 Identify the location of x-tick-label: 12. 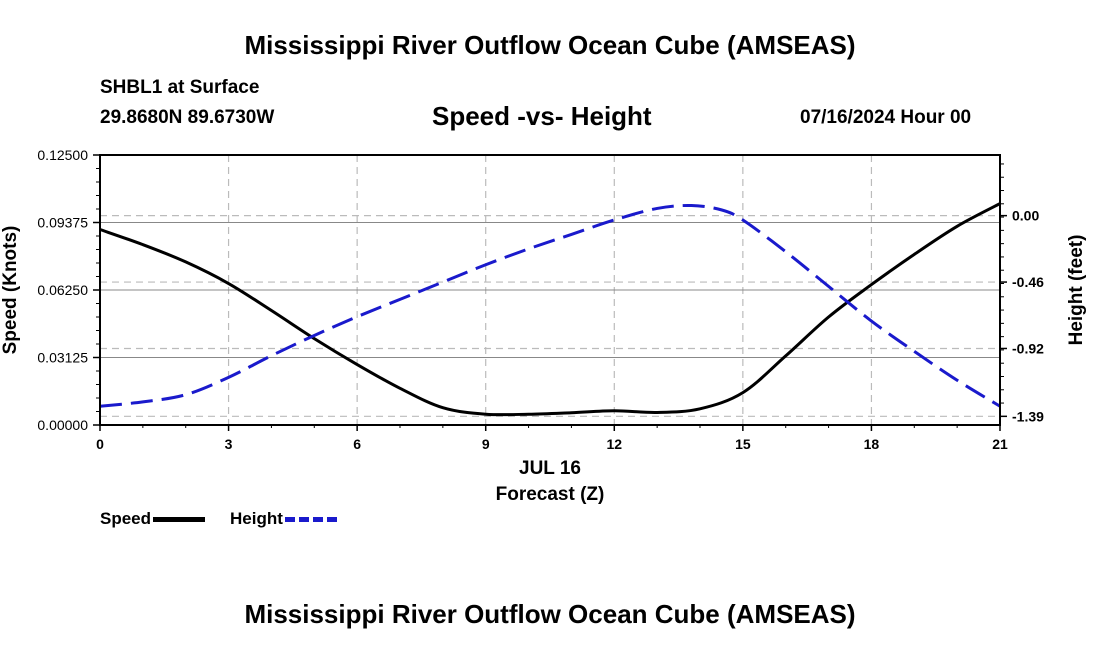
(614, 444).